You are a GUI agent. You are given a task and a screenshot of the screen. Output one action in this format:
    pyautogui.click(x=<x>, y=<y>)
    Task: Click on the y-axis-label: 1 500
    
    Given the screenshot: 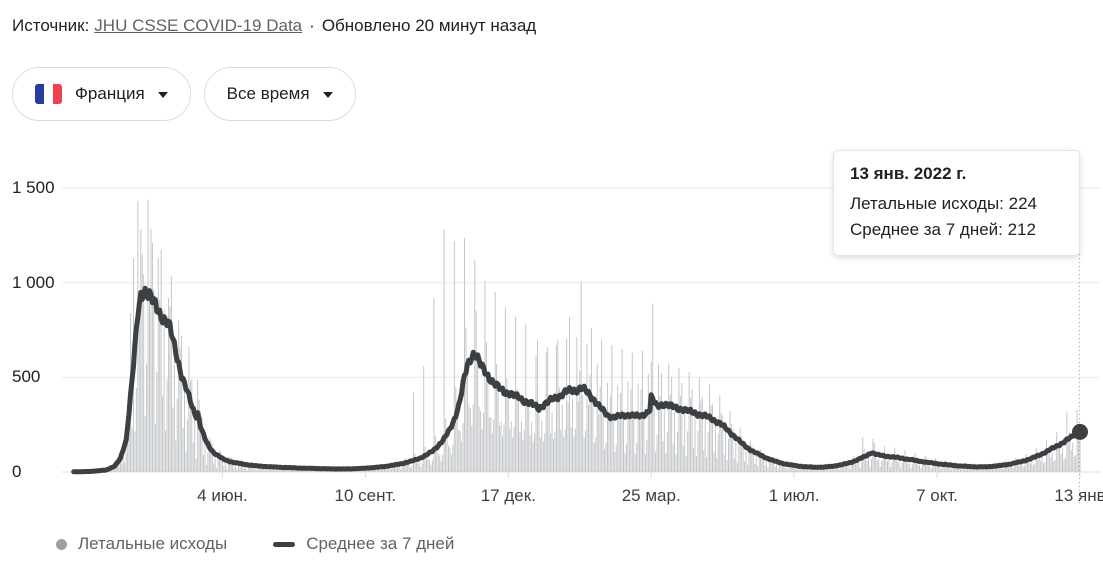 What is the action you would take?
    pyautogui.click(x=33, y=187)
    